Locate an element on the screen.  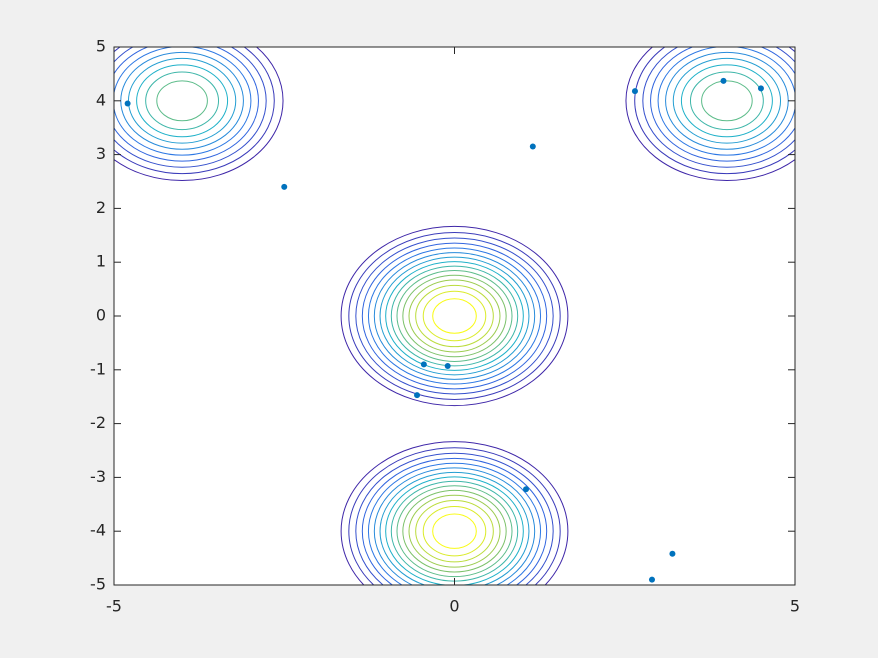
y-tick-label: 4 is located at coordinates (101, 99).